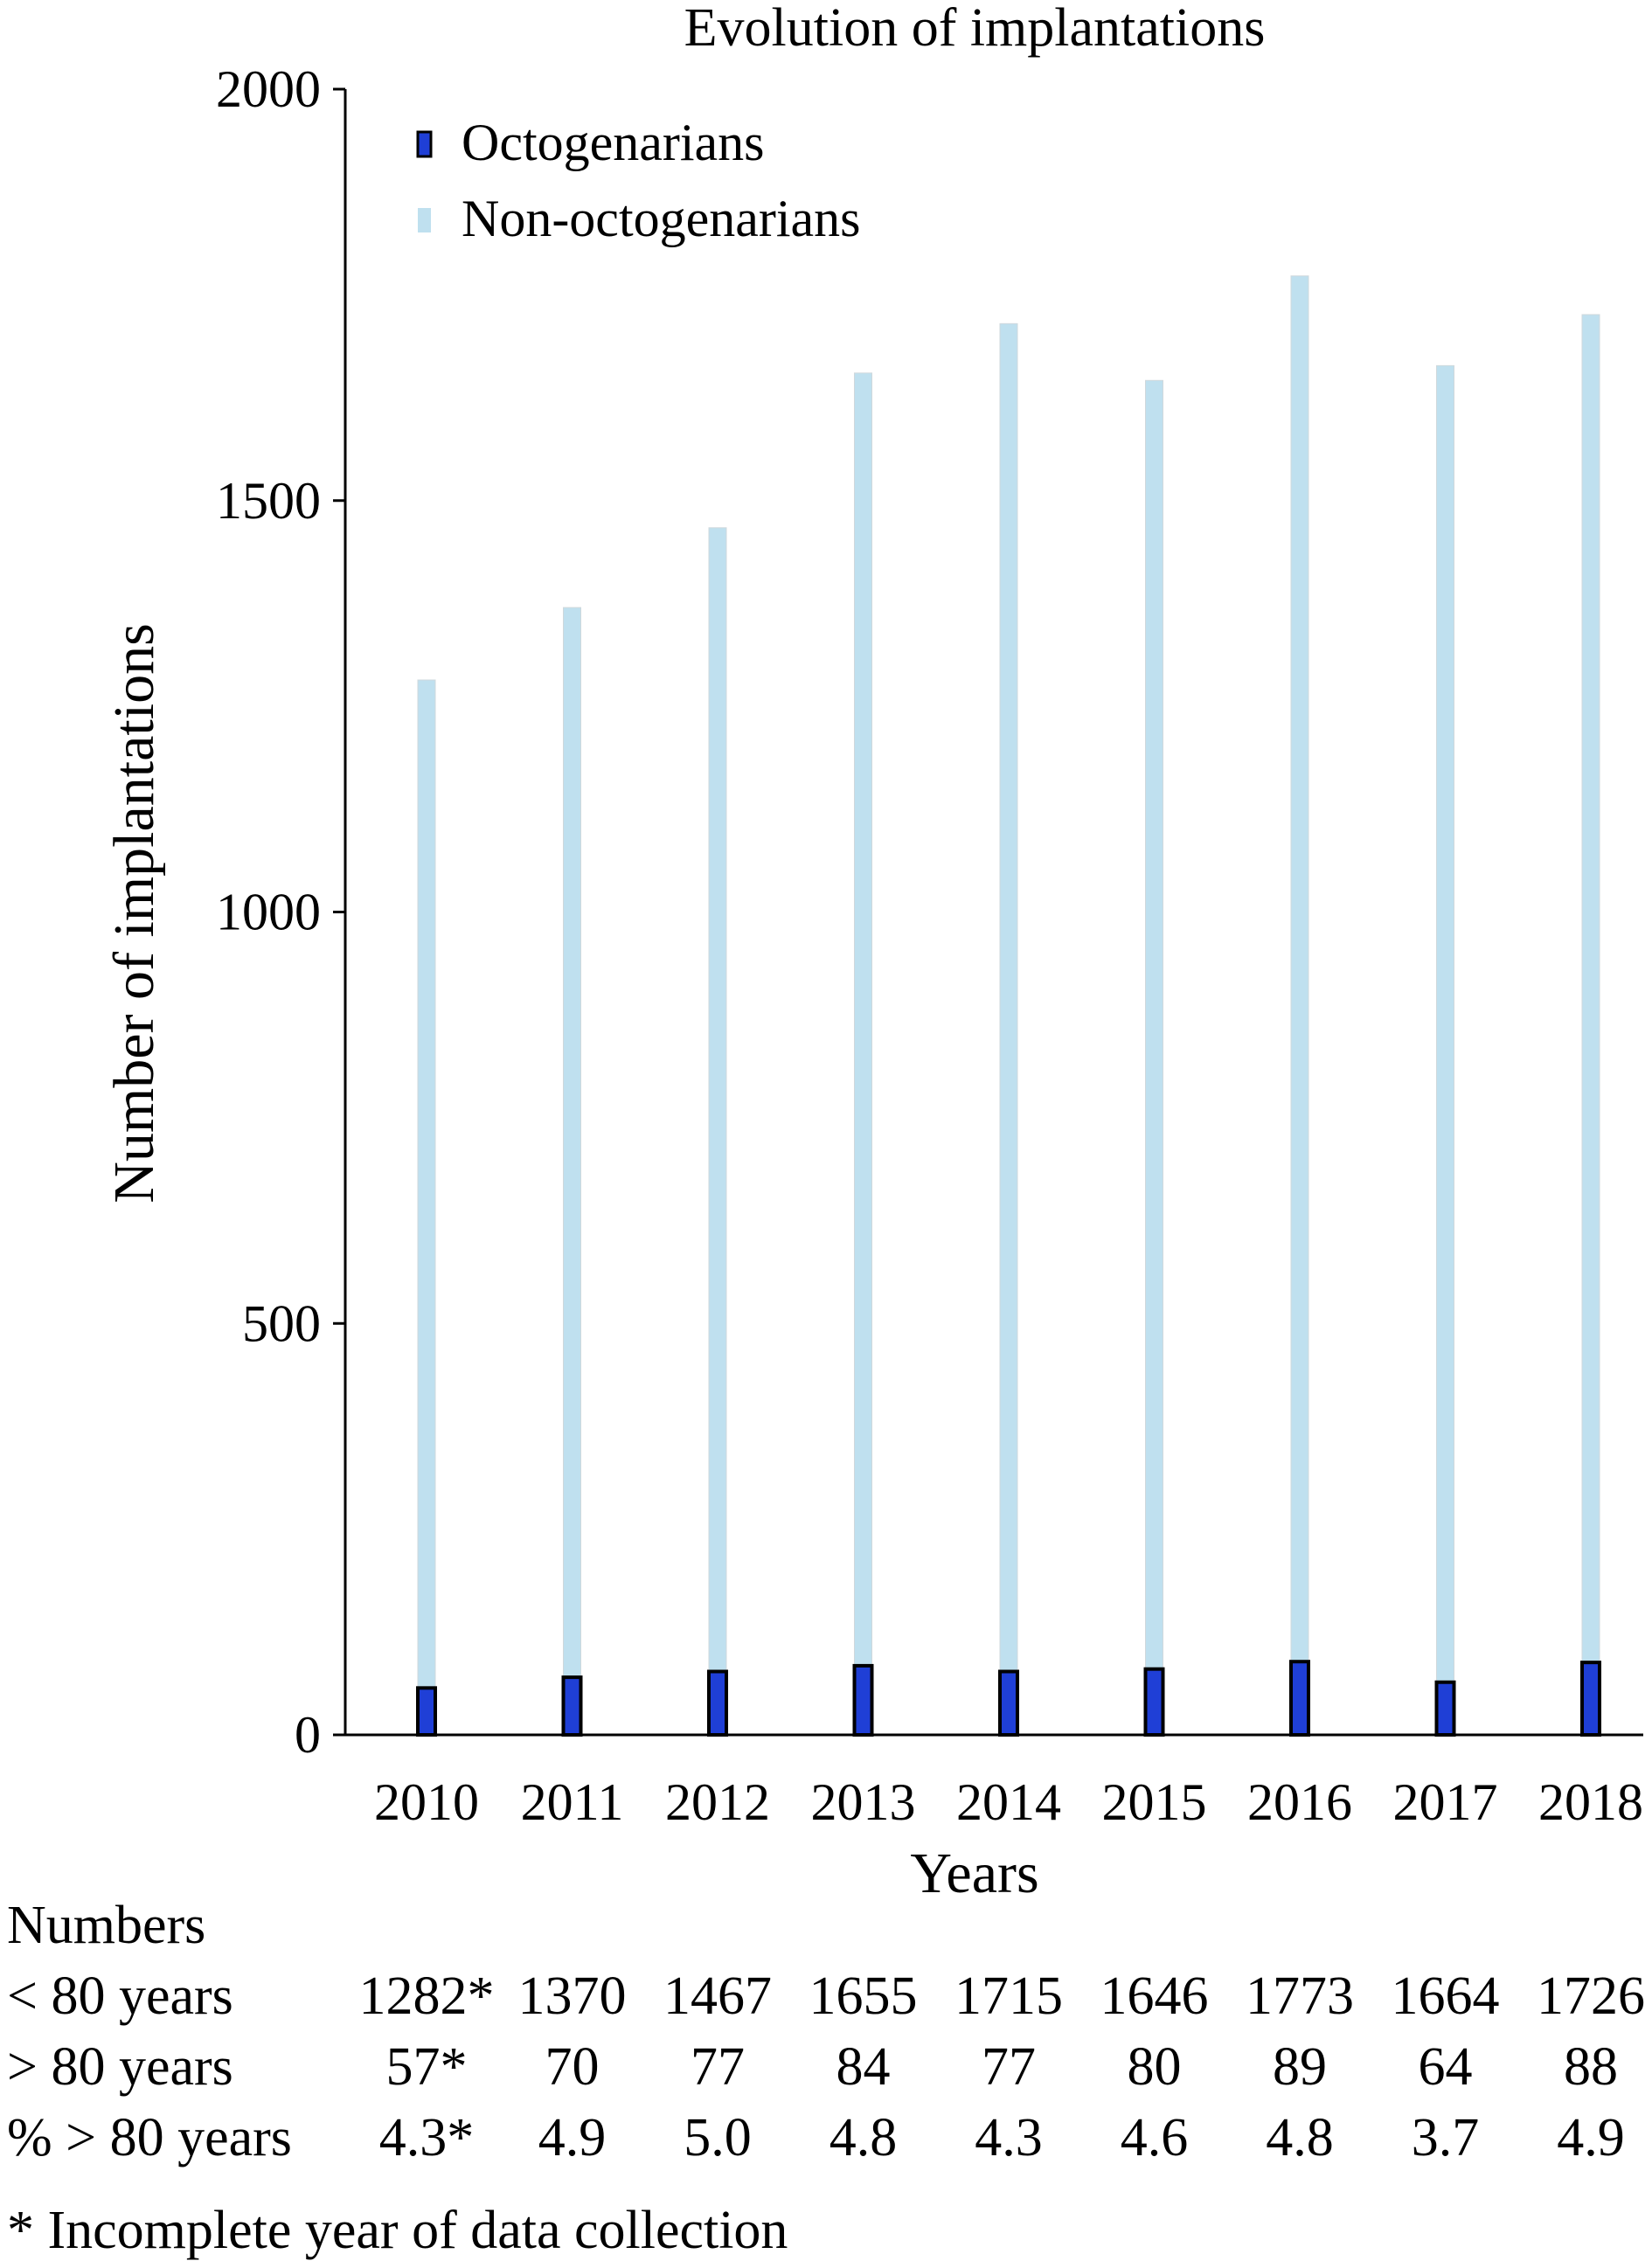  I want to click on bar-octogenarians-2011, so click(572, 1706).